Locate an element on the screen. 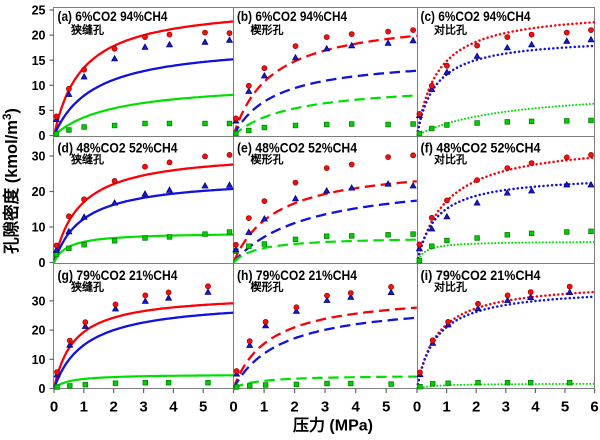  svg-text: 25 is located at coordinates (39, 11).